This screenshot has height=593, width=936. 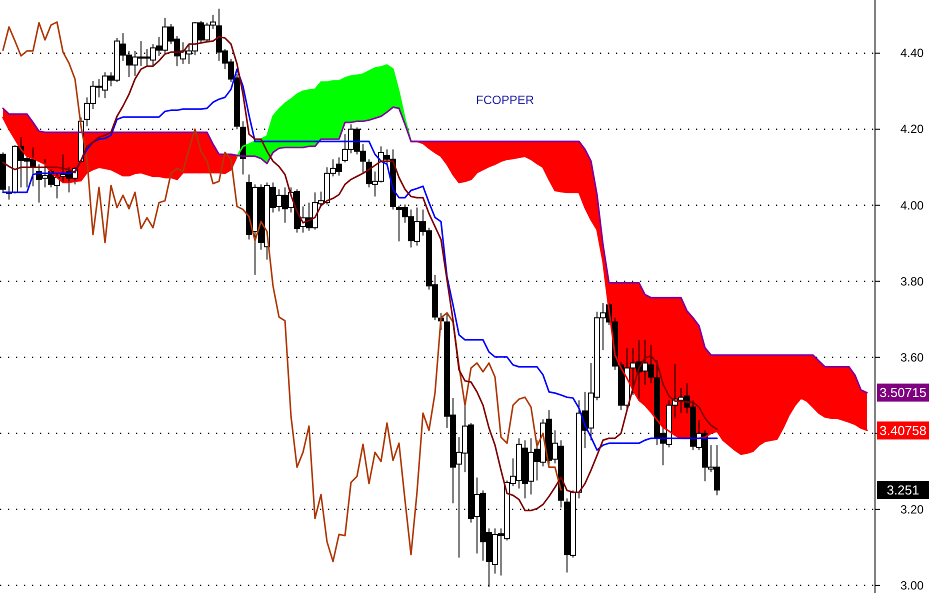 What do you see at coordinates (912, 129) in the screenshot?
I see `y-tick-label: 4.20` at bounding box center [912, 129].